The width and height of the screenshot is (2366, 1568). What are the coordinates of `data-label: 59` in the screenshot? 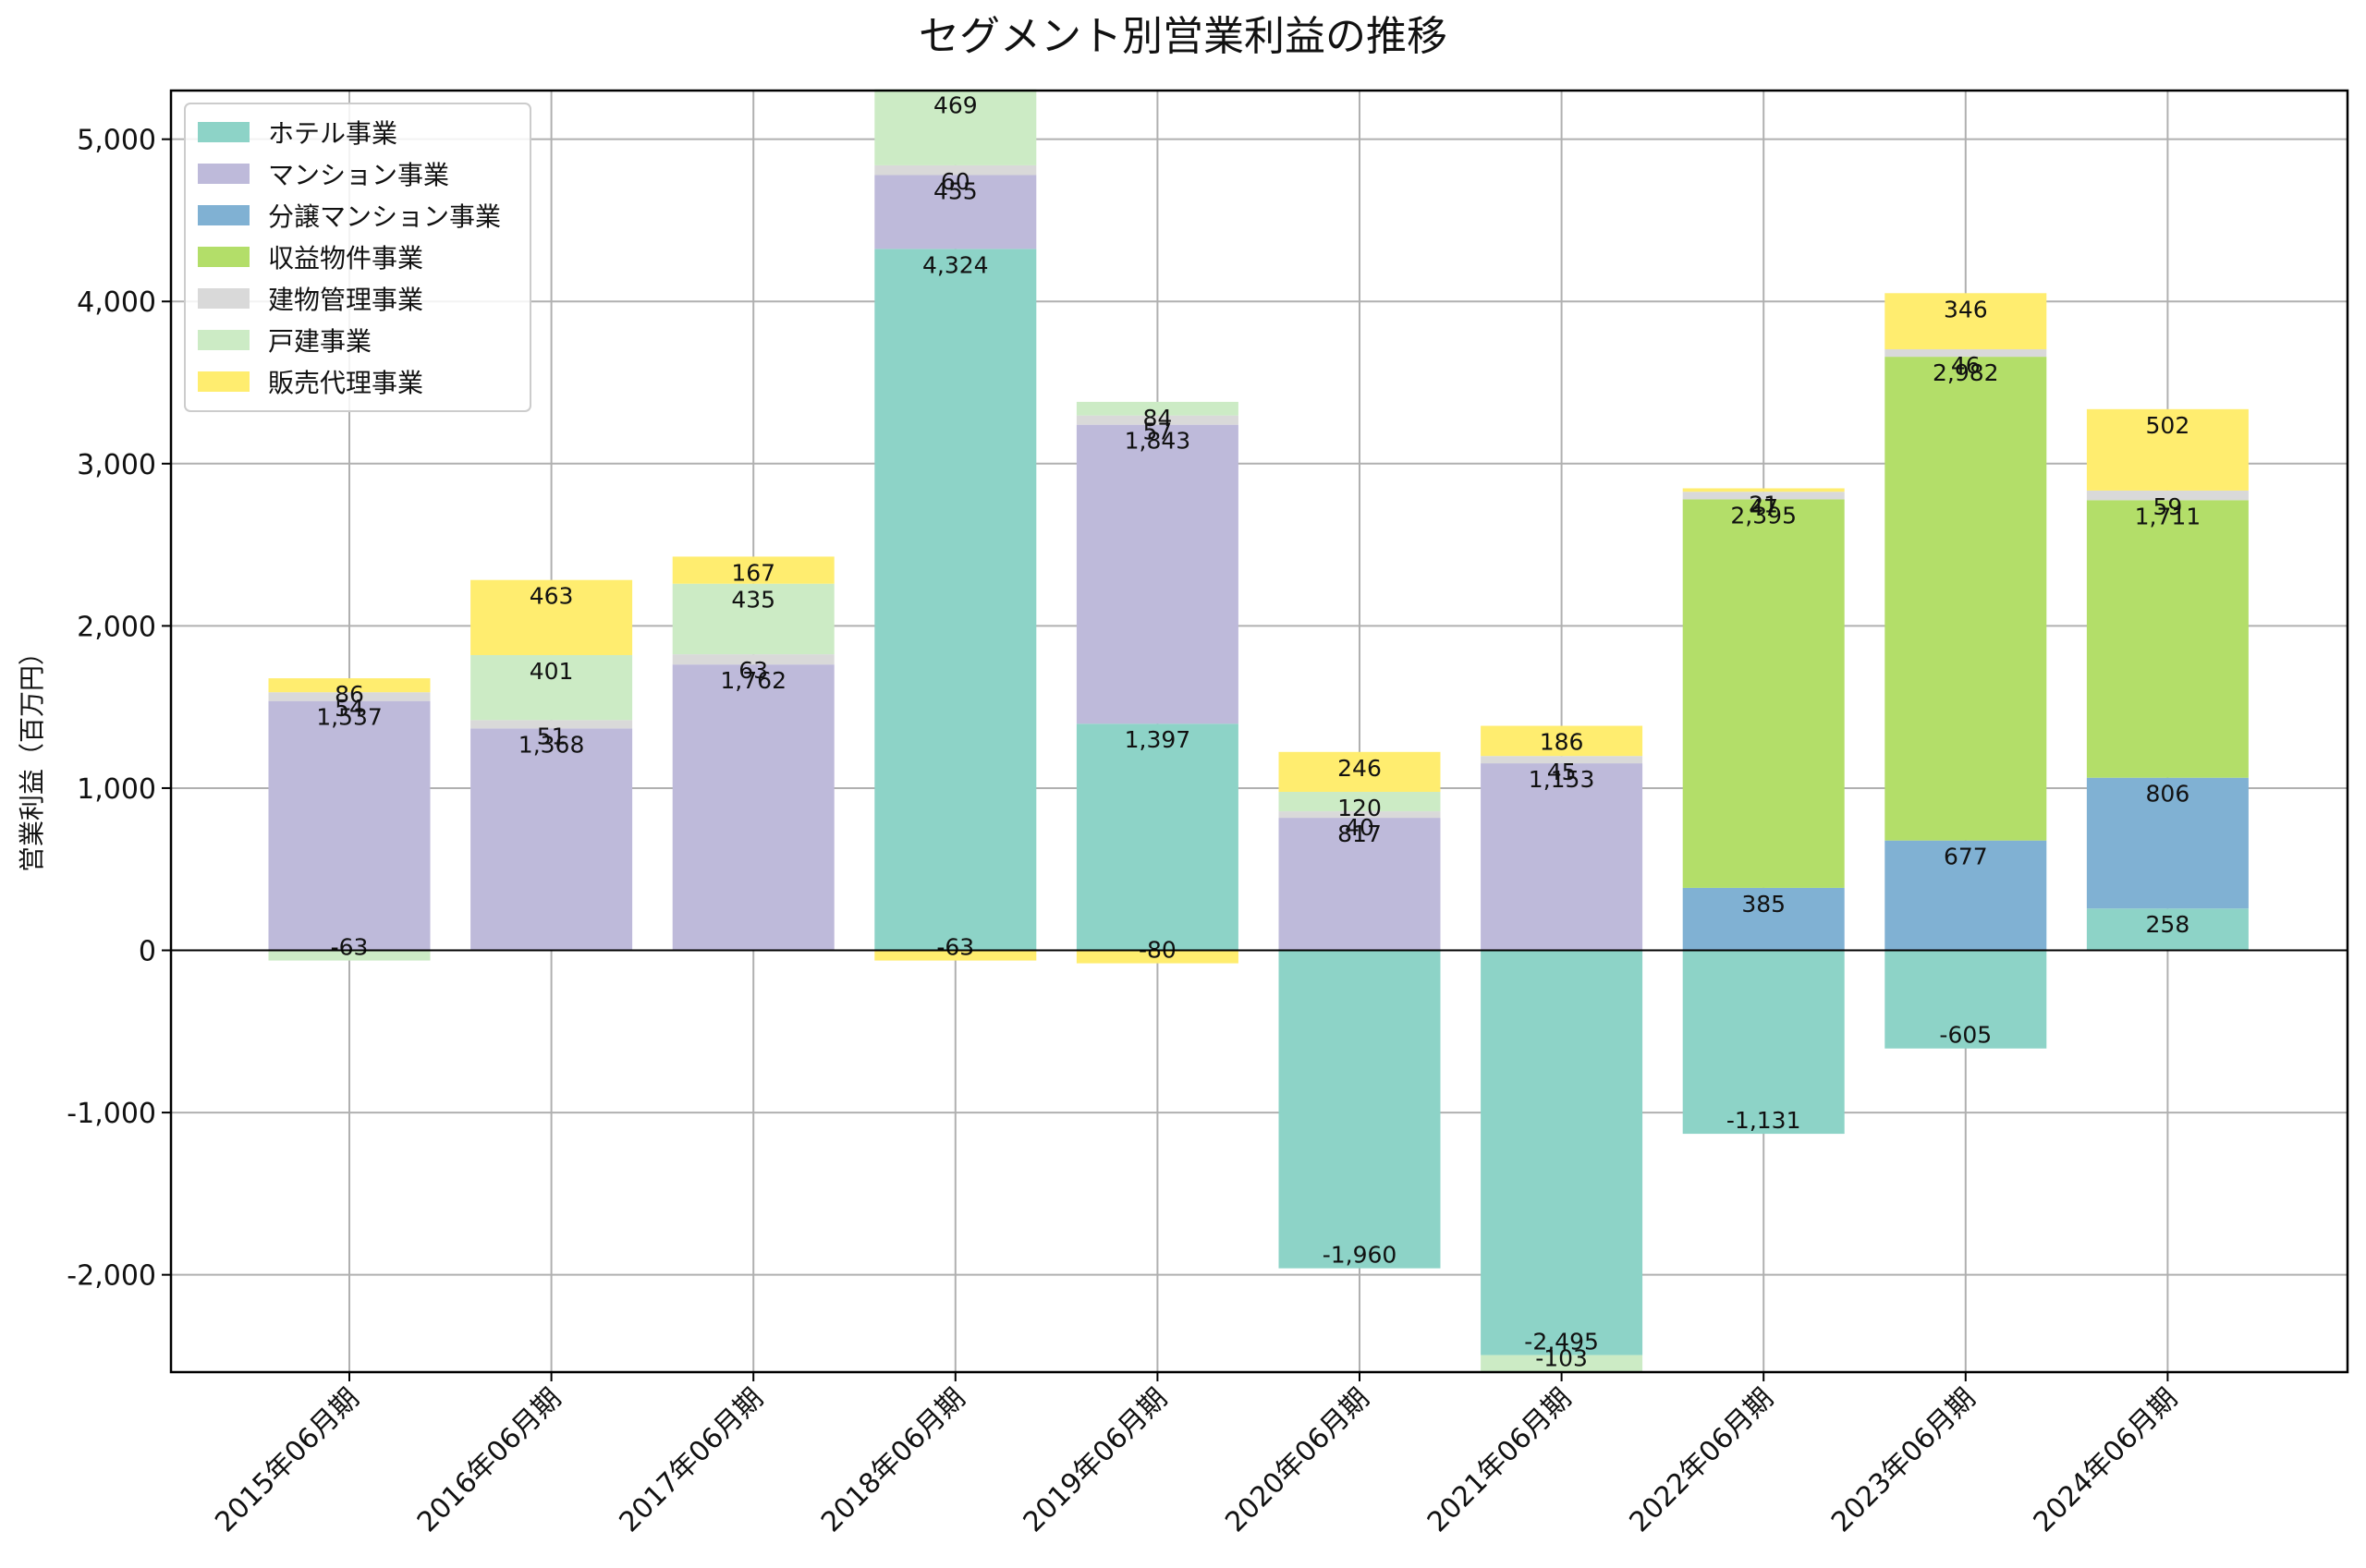 It's located at (2167, 506).